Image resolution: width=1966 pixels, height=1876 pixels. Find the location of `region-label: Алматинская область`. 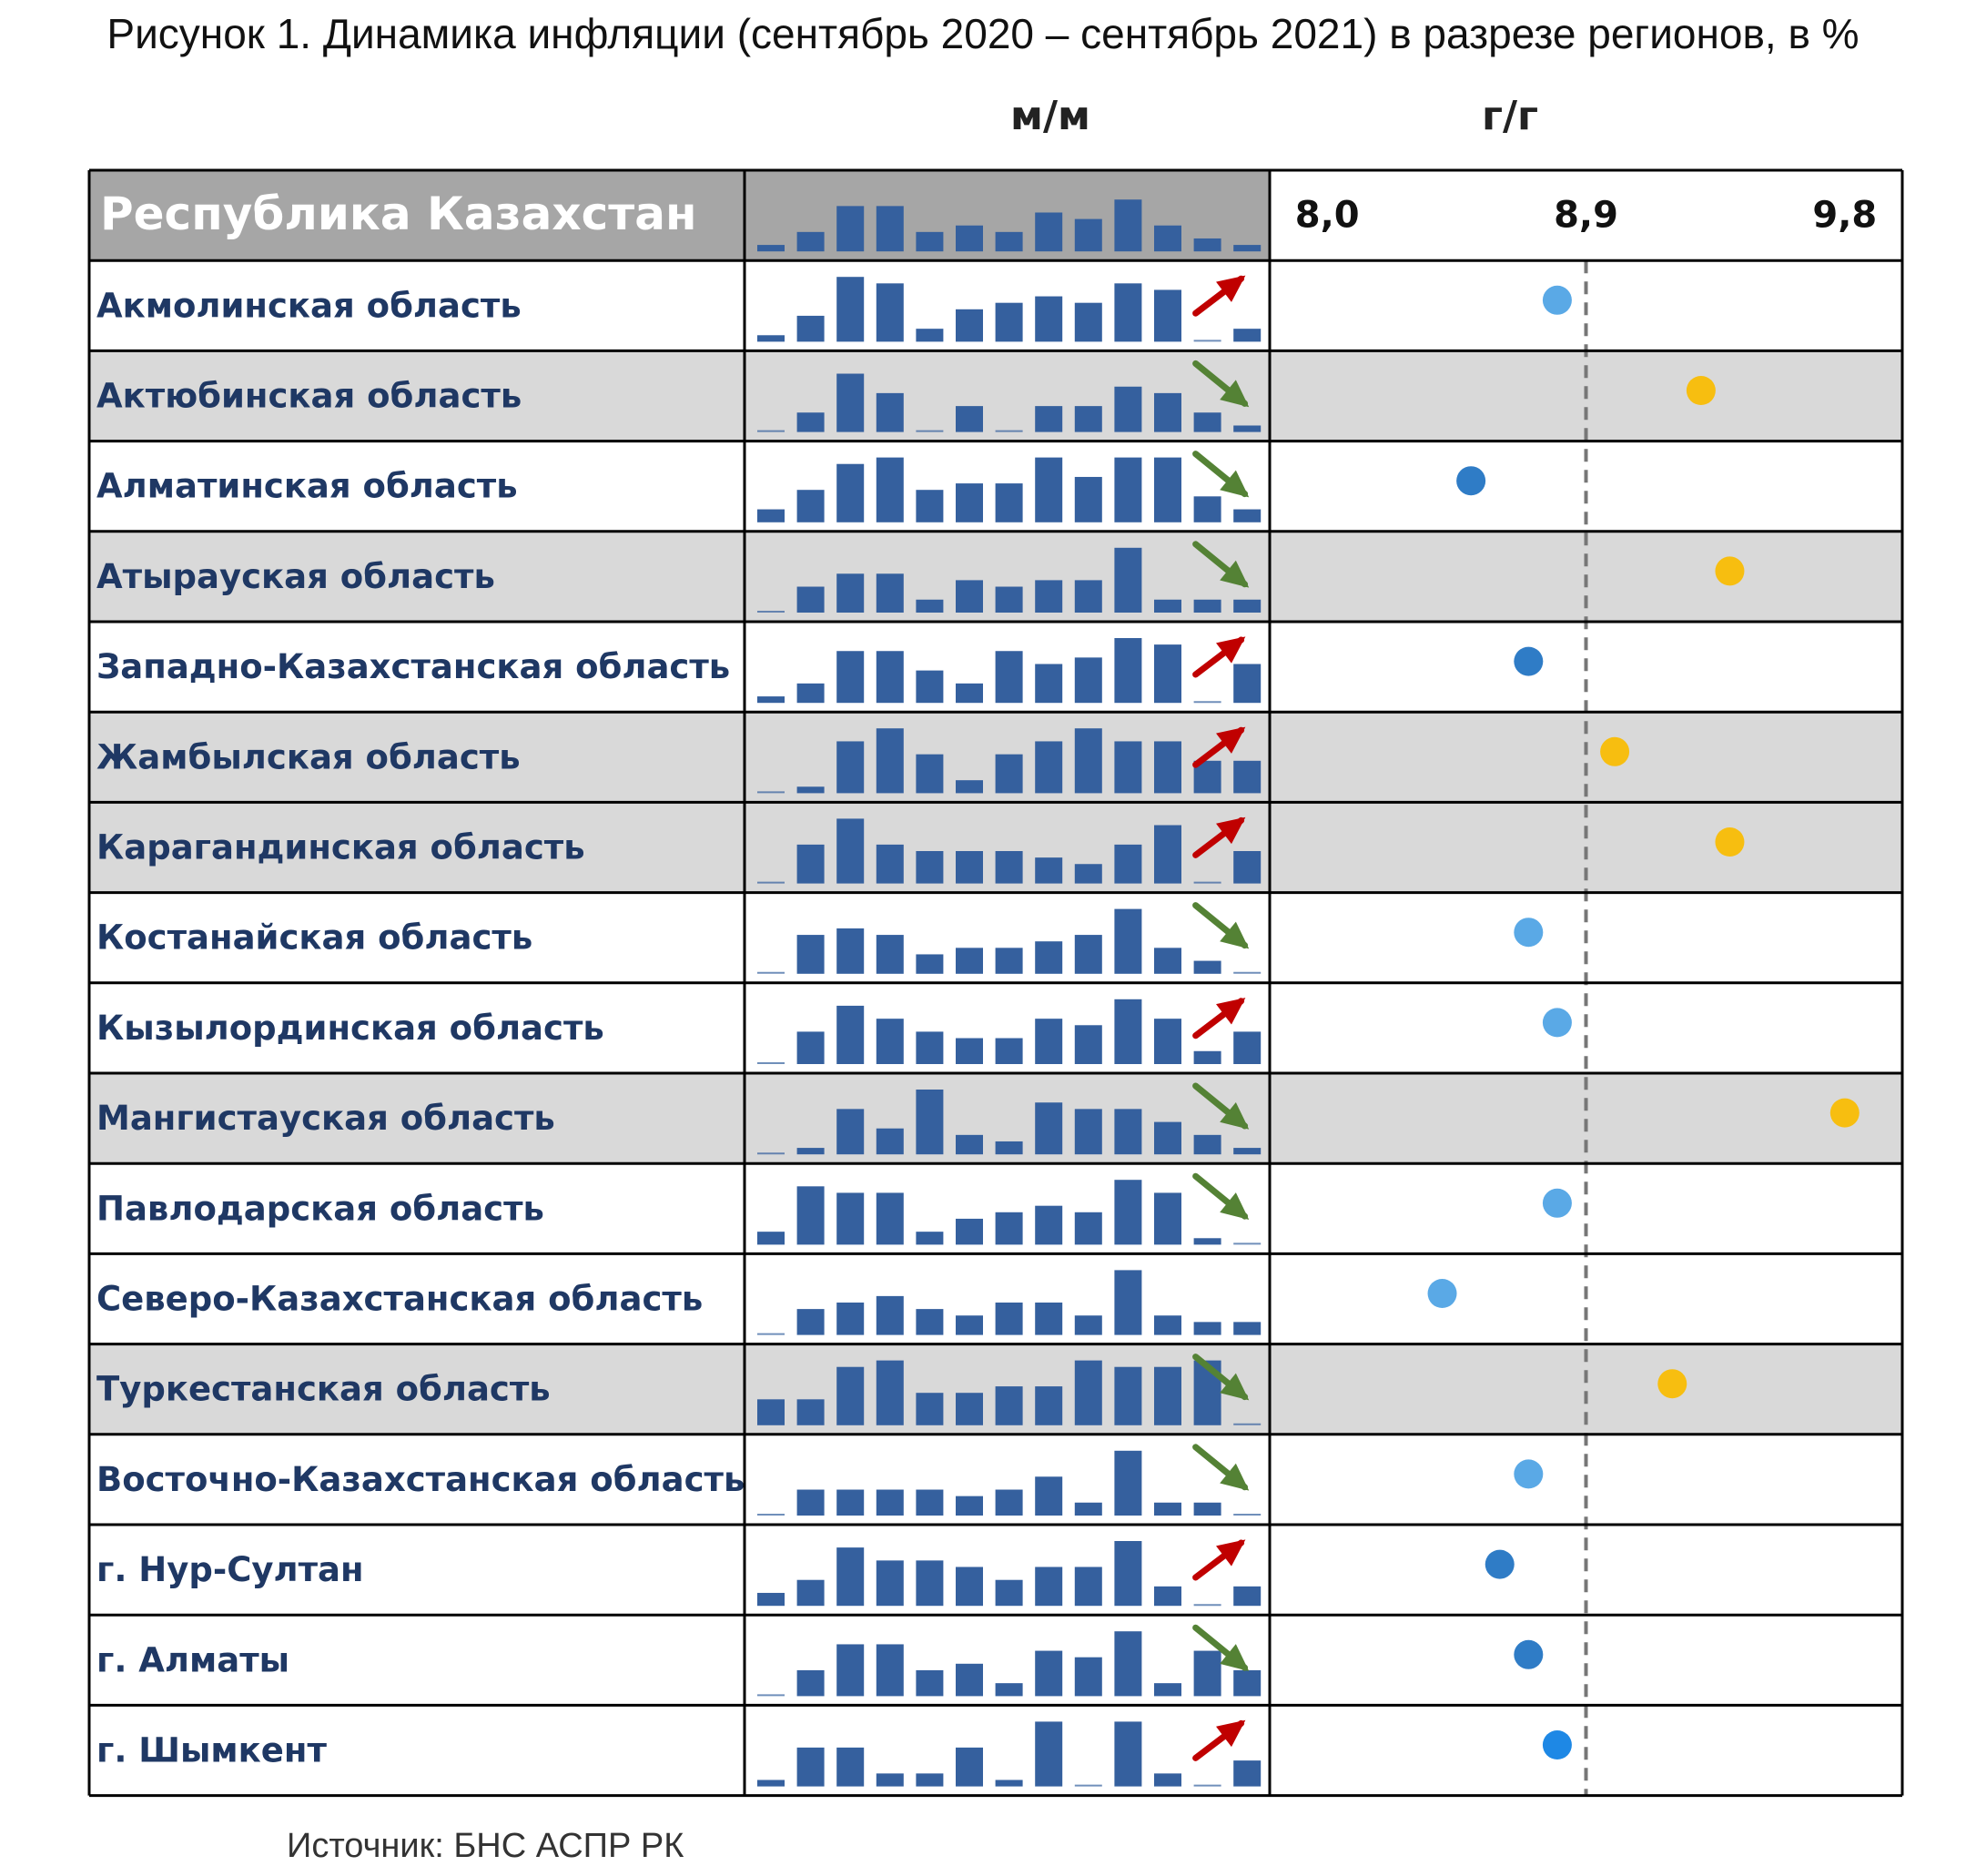

region-label: Алматинская область is located at coordinates (307, 487).